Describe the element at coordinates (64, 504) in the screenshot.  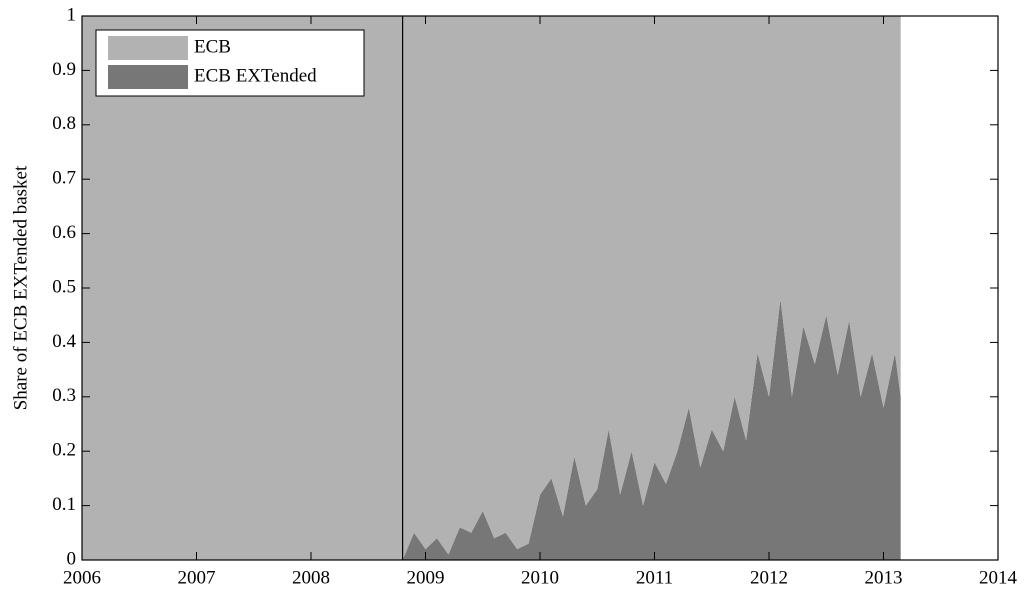
I see `y-tick-label: 0.1` at that location.